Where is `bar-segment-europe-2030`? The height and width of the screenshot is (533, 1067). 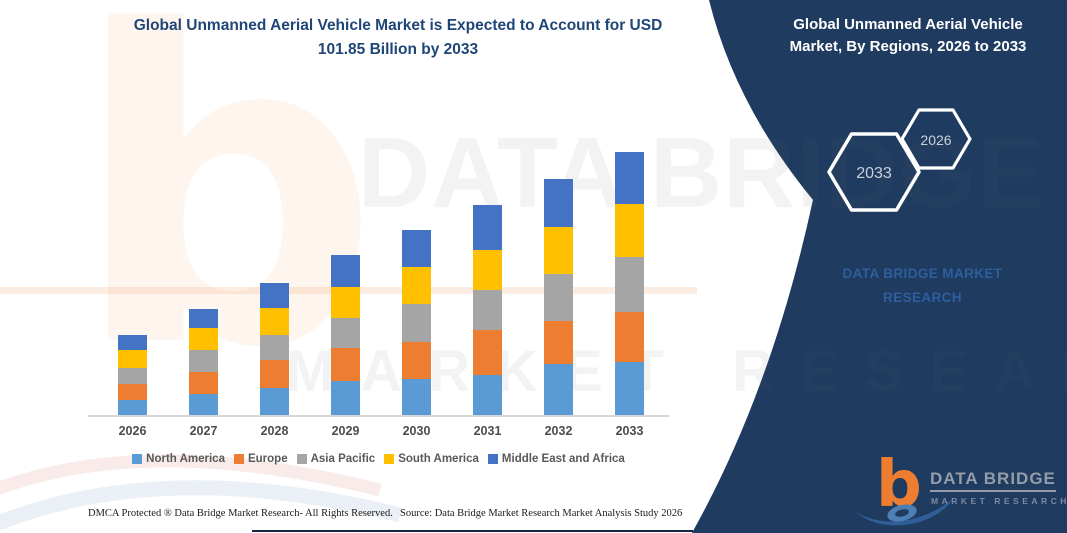 bar-segment-europe-2030 is located at coordinates (416, 361).